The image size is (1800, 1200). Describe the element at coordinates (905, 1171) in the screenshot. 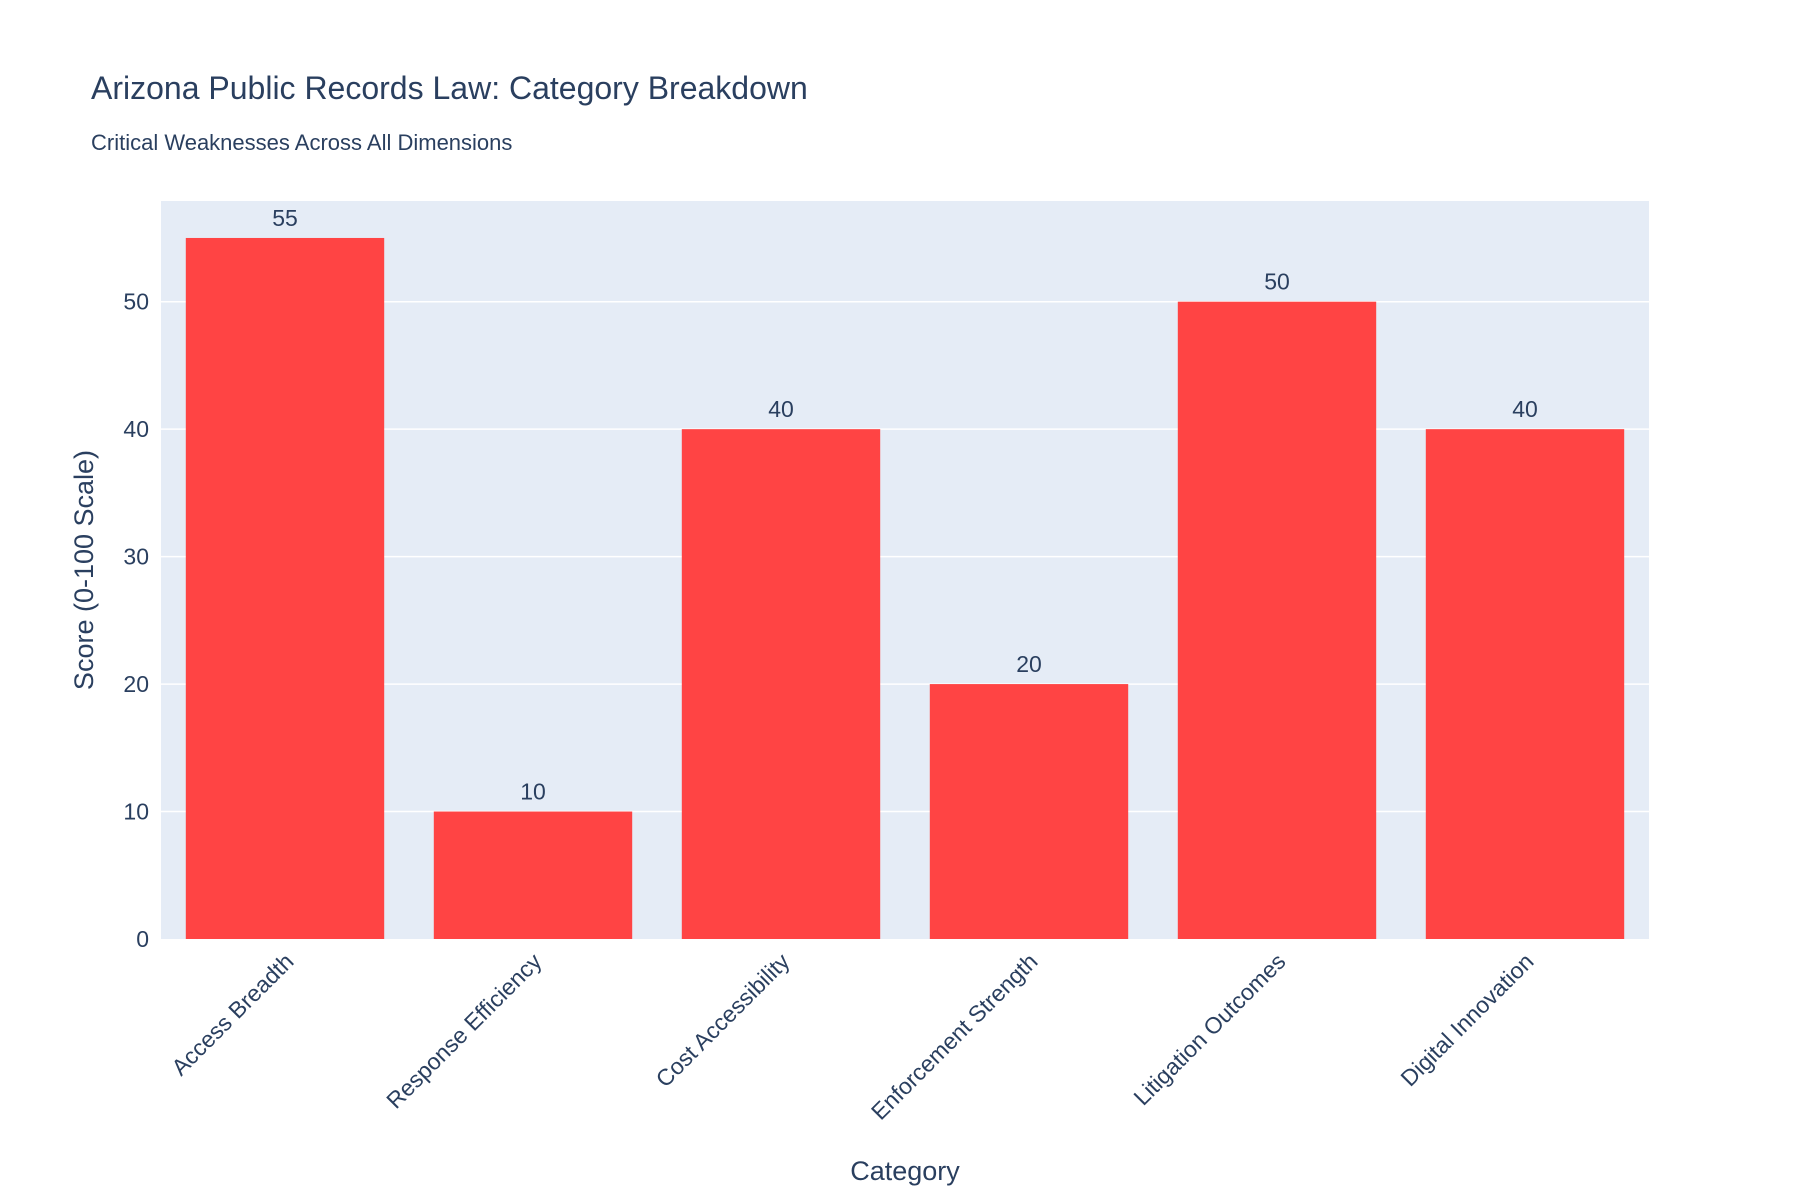

I see `x-axis-title: Category` at that location.